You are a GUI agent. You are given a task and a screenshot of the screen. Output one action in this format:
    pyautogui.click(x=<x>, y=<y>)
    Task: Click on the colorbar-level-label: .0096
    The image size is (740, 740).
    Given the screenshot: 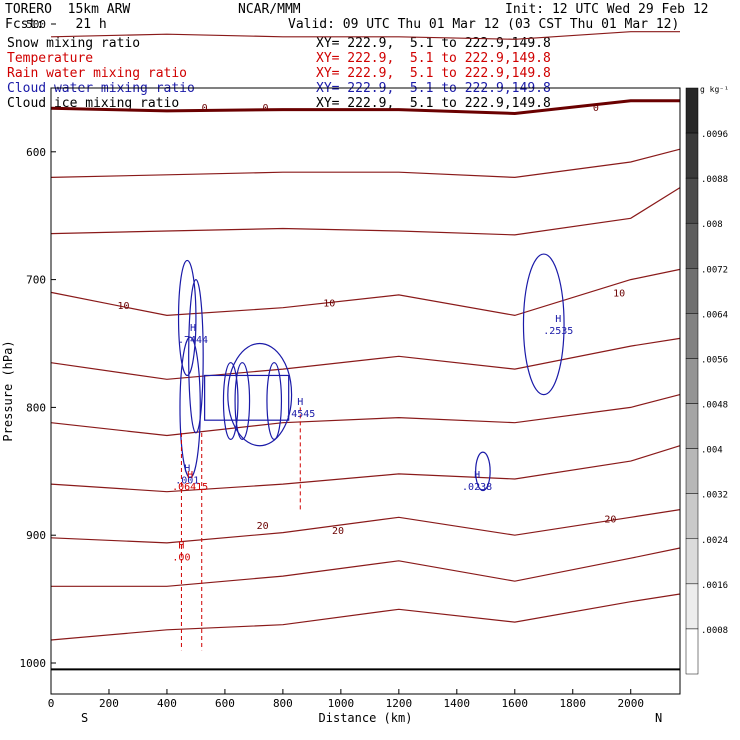 What is the action you would take?
    pyautogui.click(x=714, y=135)
    